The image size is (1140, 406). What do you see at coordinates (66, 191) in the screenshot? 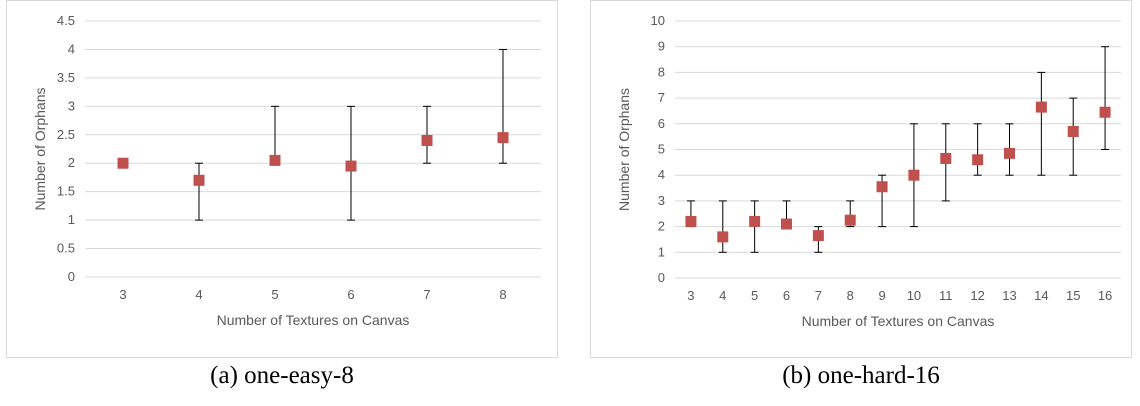
I see `y-tick-label: 1.5` at bounding box center [66, 191].